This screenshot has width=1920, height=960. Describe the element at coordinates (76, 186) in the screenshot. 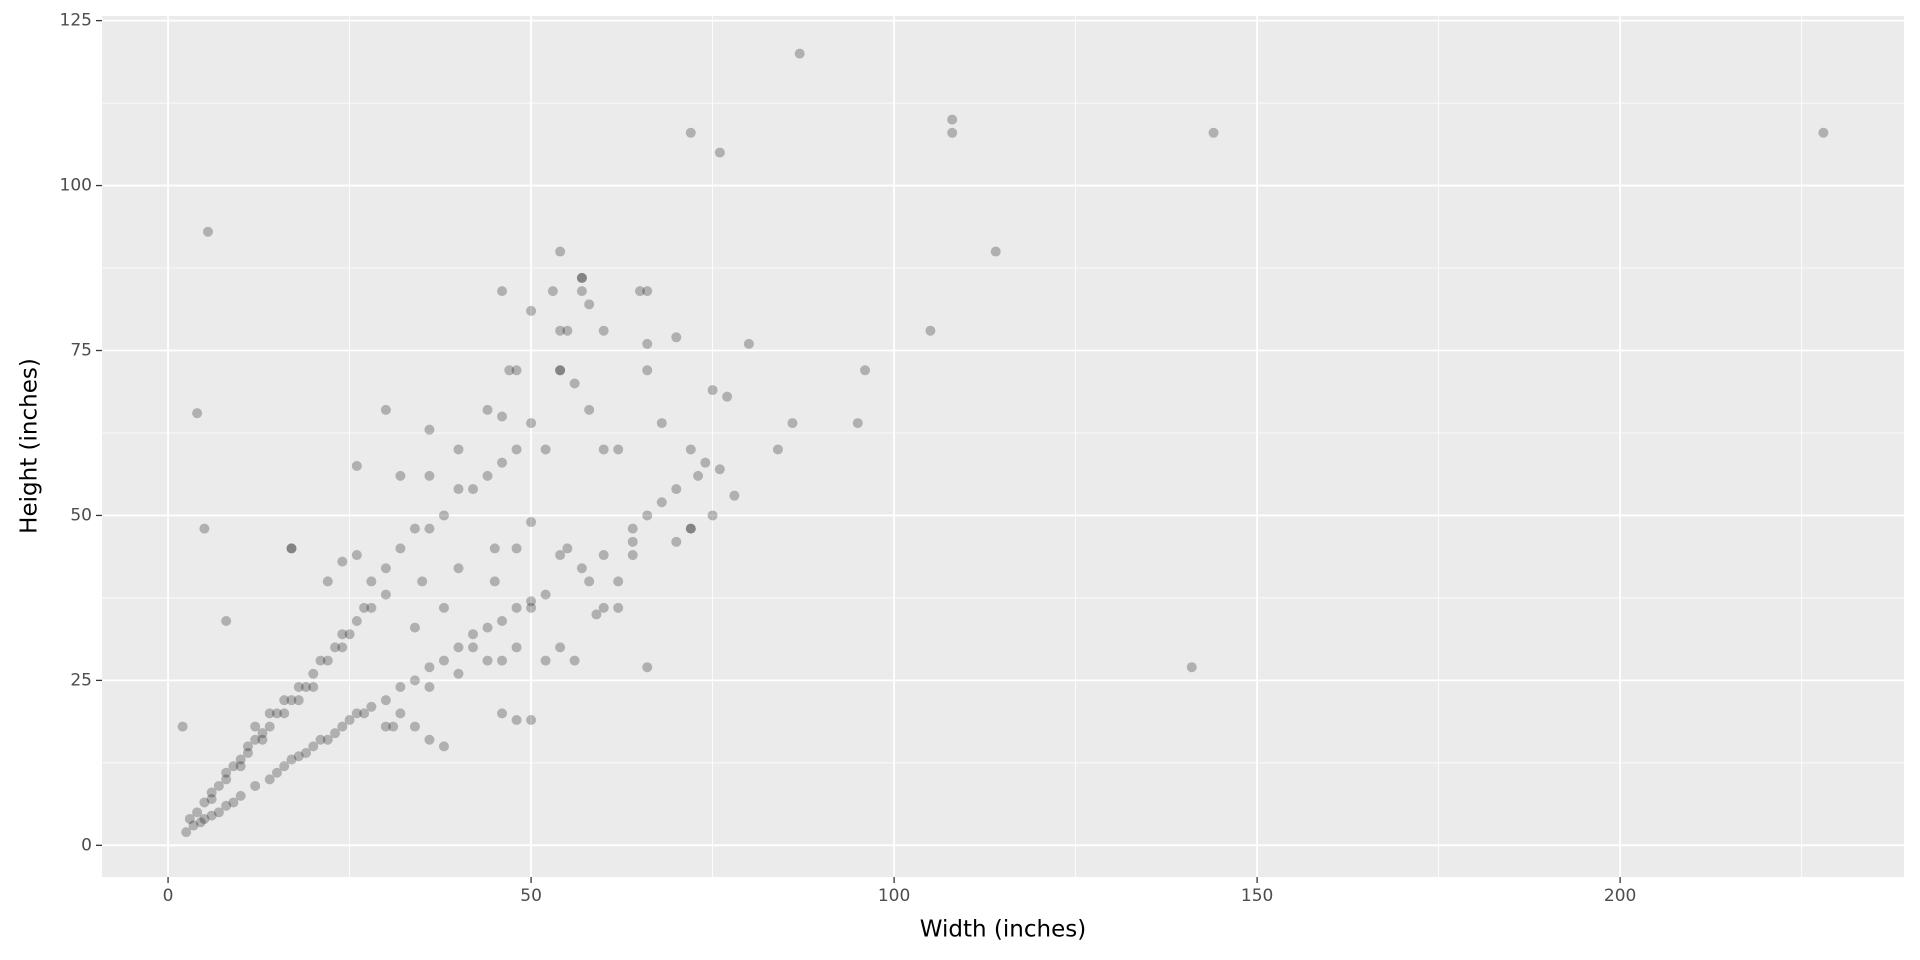

I see `y-tick-label: 100` at that location.